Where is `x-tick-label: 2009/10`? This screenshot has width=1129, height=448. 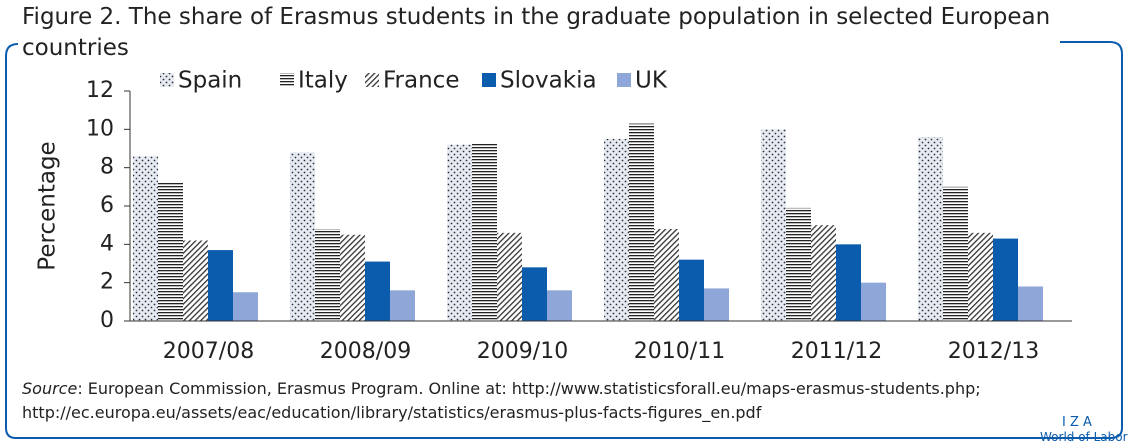 x-tick-label: 2009/10 is located at coordinates (522, 351).